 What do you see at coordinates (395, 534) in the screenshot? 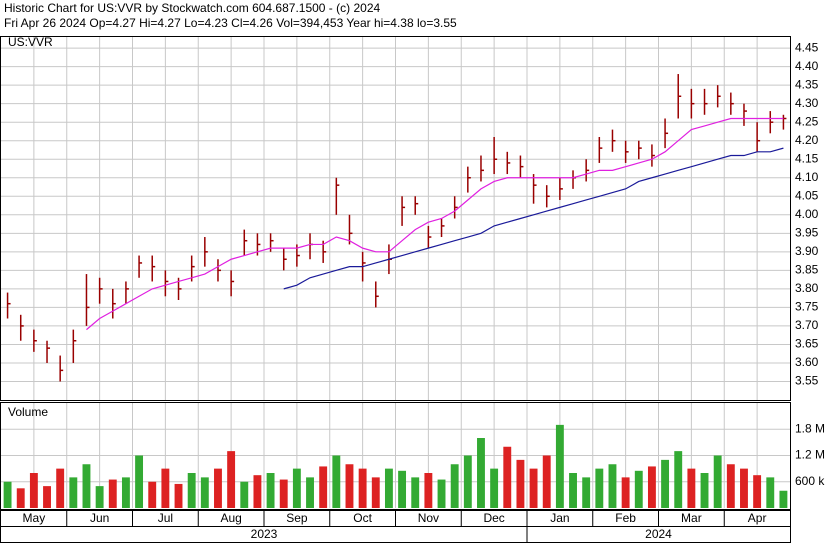
I see `year-axis` at bounding box center [395, 534].